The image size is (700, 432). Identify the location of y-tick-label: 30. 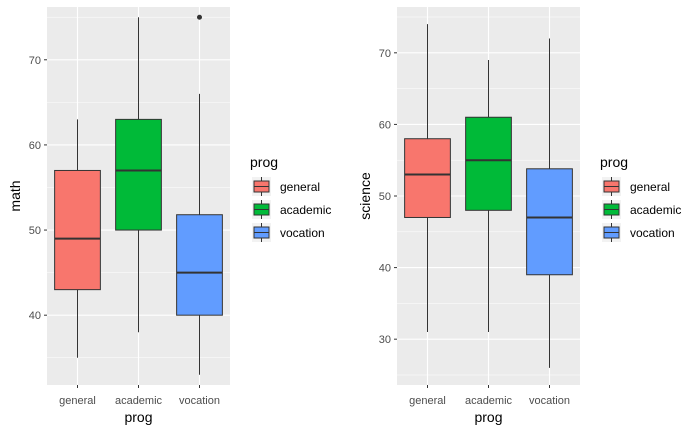
(385, 340).